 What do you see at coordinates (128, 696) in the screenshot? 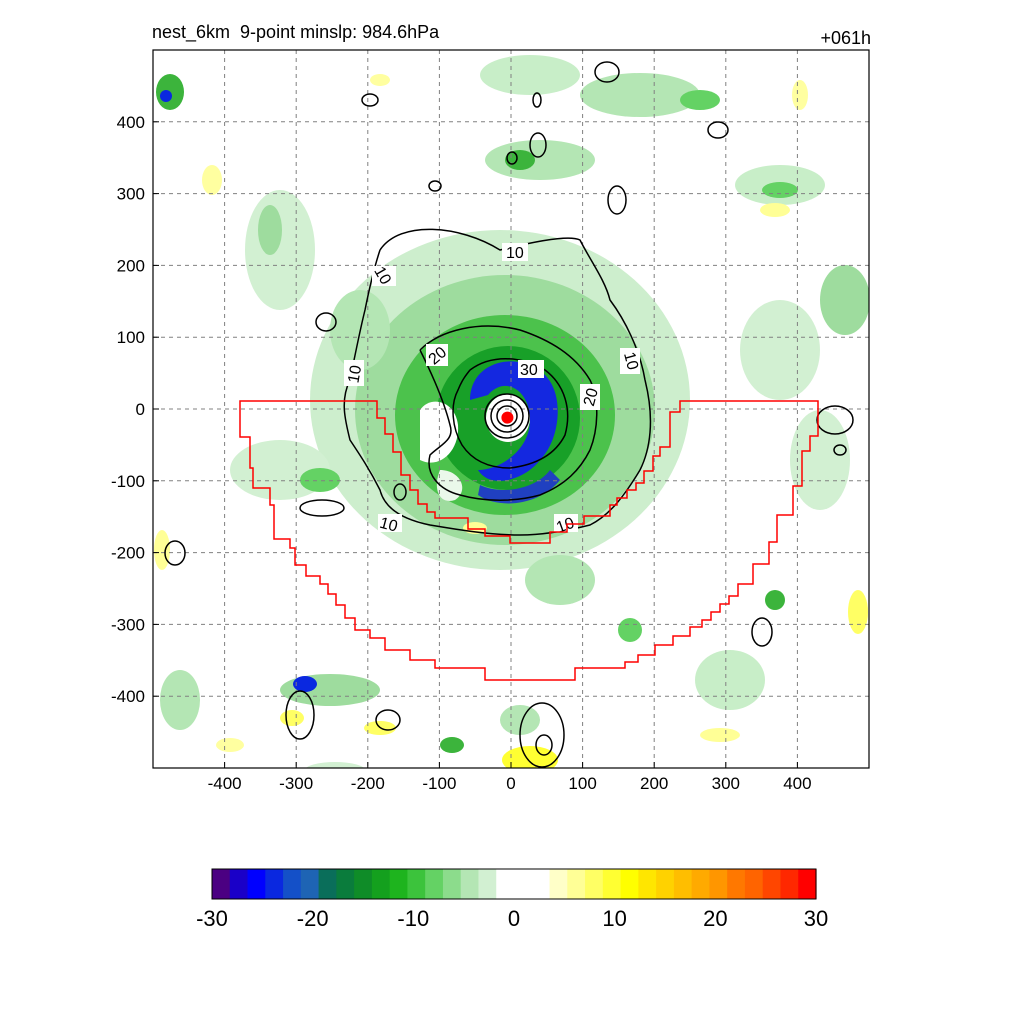
I see `y-tick-label: -400` at bounding box center [128, 696].